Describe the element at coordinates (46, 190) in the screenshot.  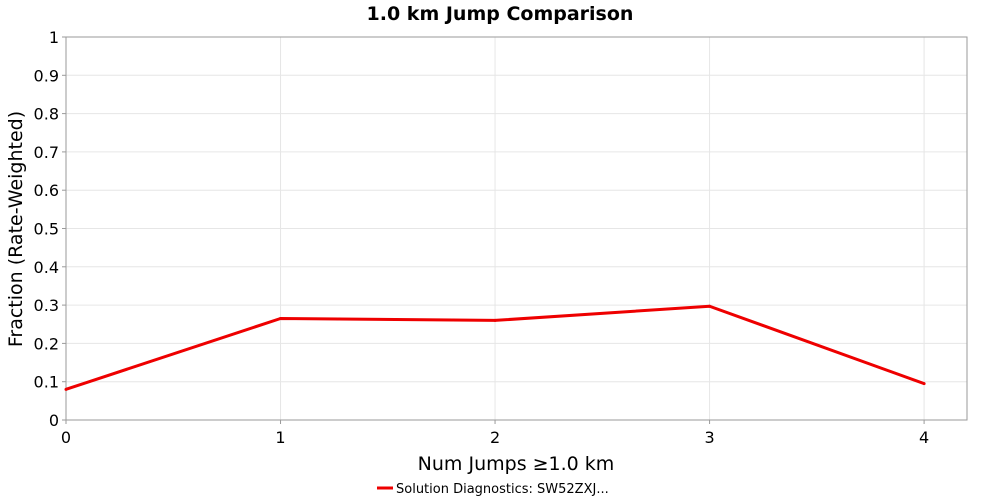
I see `y-tick-label: 0.6` at that location.